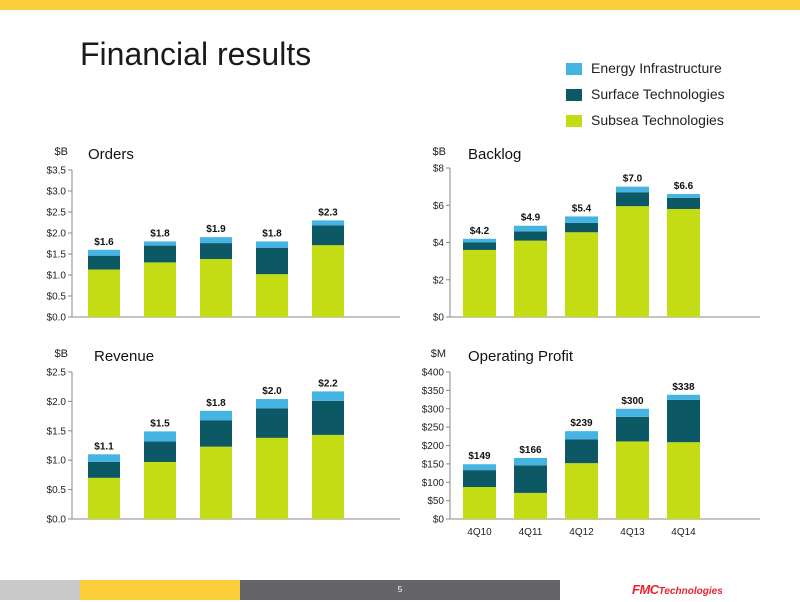  Describe the element at coordinates (657, 120) in the screenshot. I see `legend-label: Subsea Technologies` at that location.